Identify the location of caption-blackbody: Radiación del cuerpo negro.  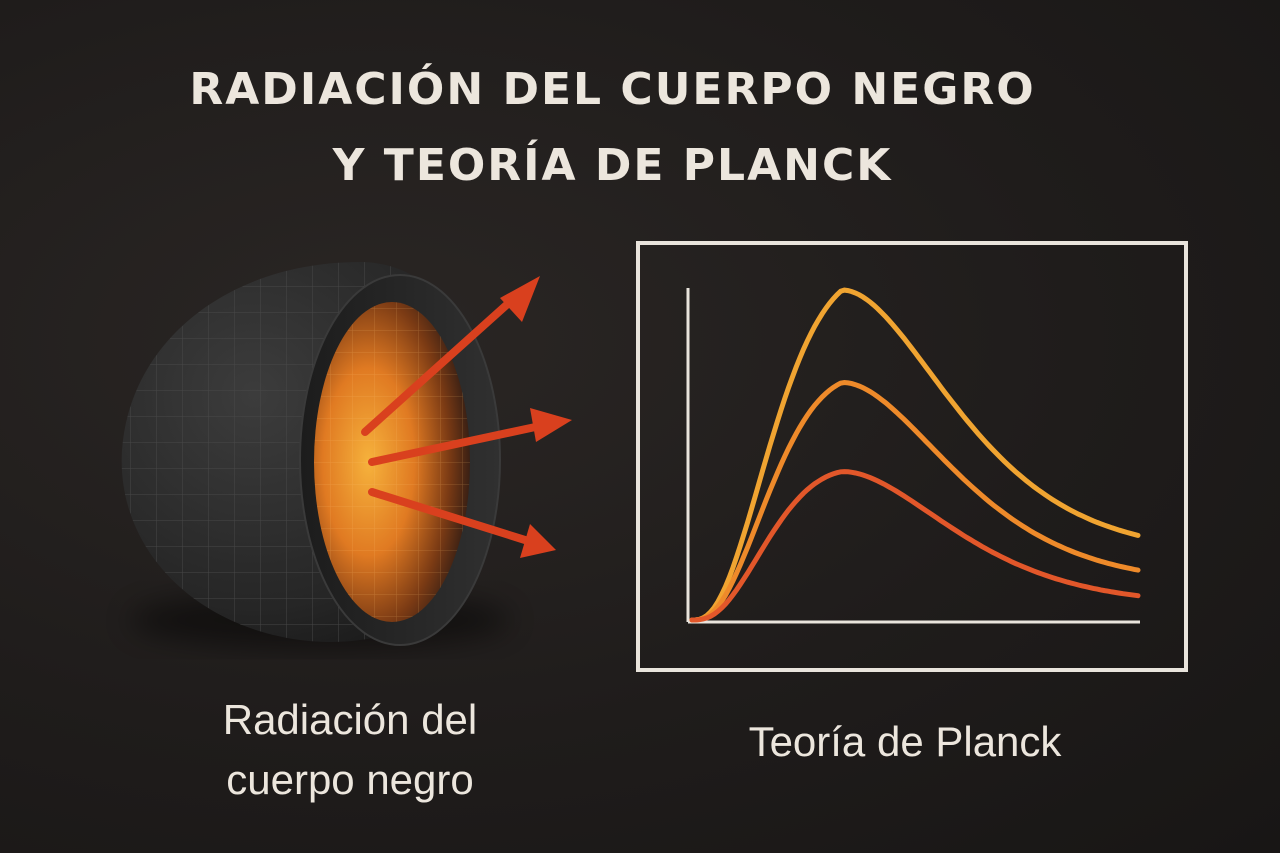
(350, 750).